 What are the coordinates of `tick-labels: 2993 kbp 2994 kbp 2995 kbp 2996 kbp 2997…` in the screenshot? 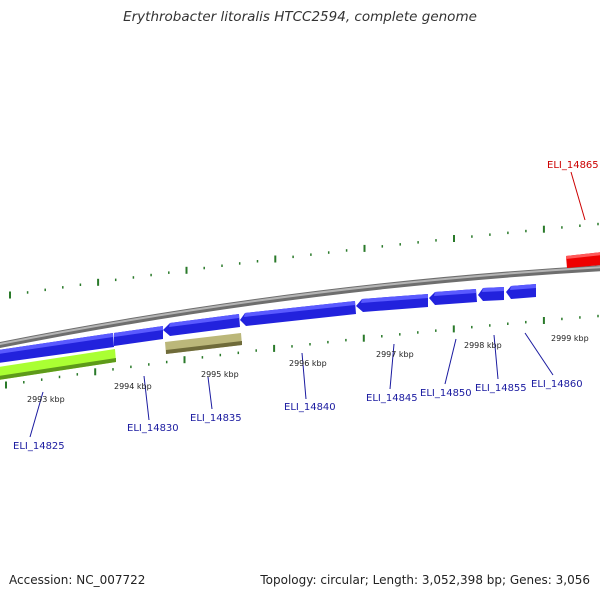 It's located at (308, 369).